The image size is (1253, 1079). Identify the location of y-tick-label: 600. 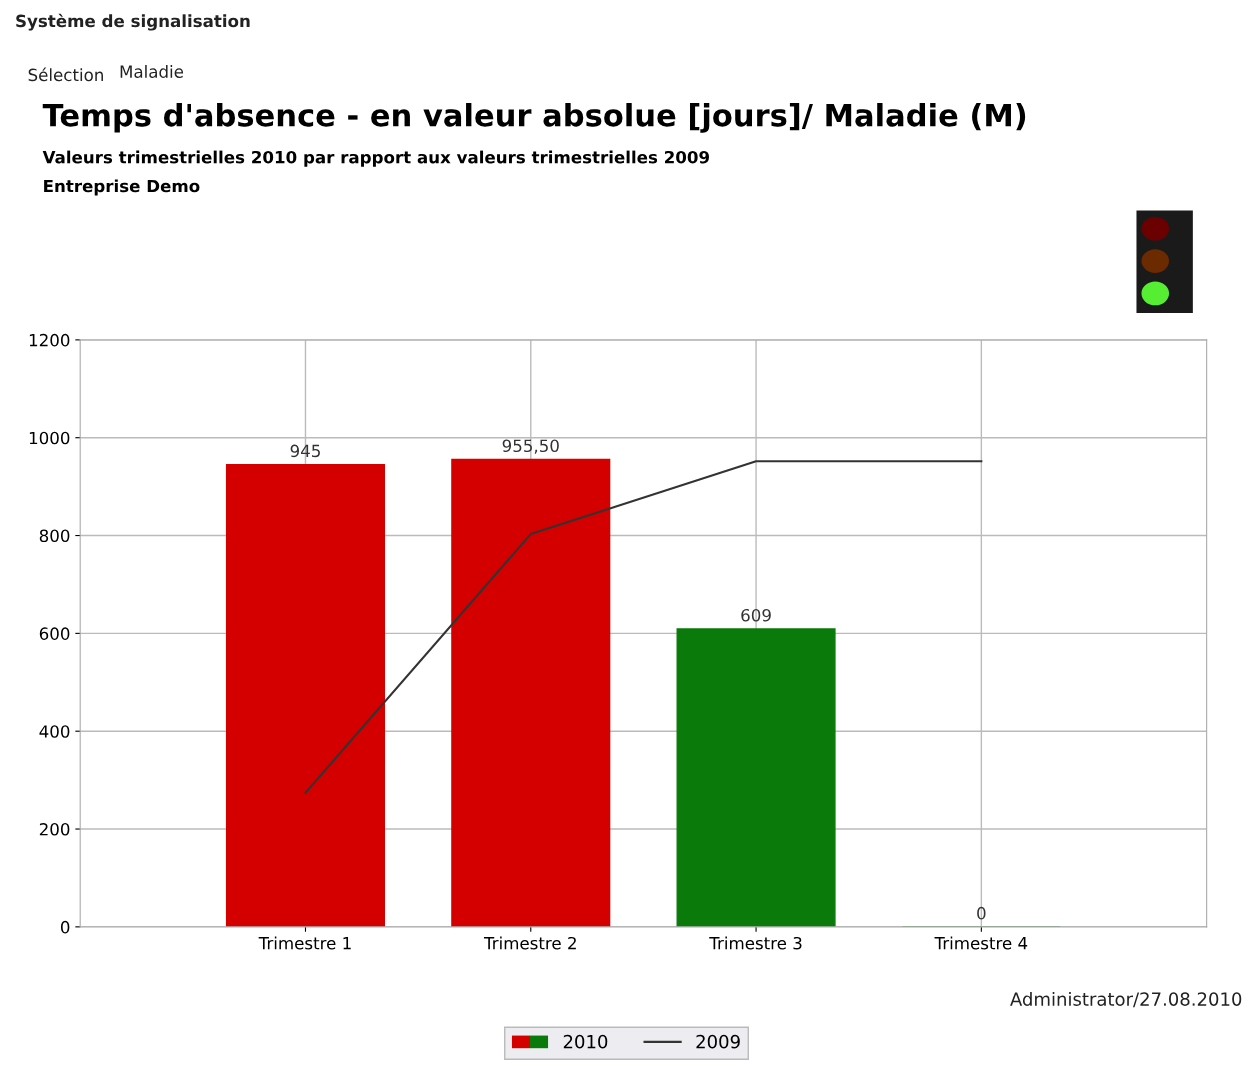
(54, 633).